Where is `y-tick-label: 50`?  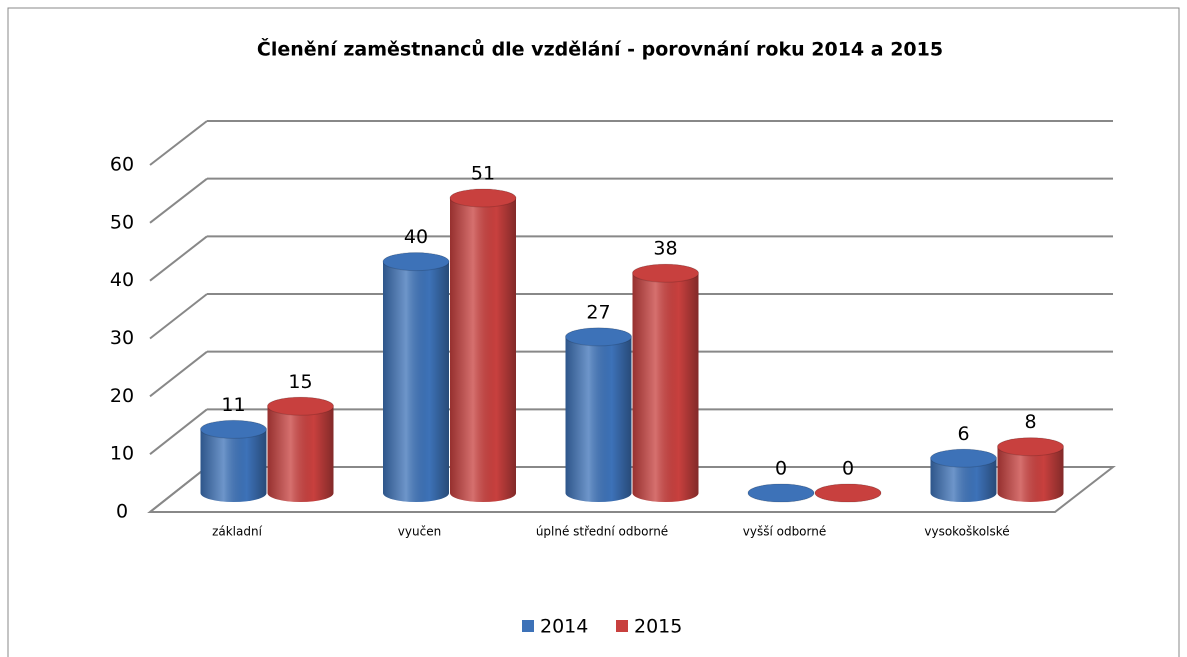
y-tick-label: 50 is located at coordinates (122, 222).